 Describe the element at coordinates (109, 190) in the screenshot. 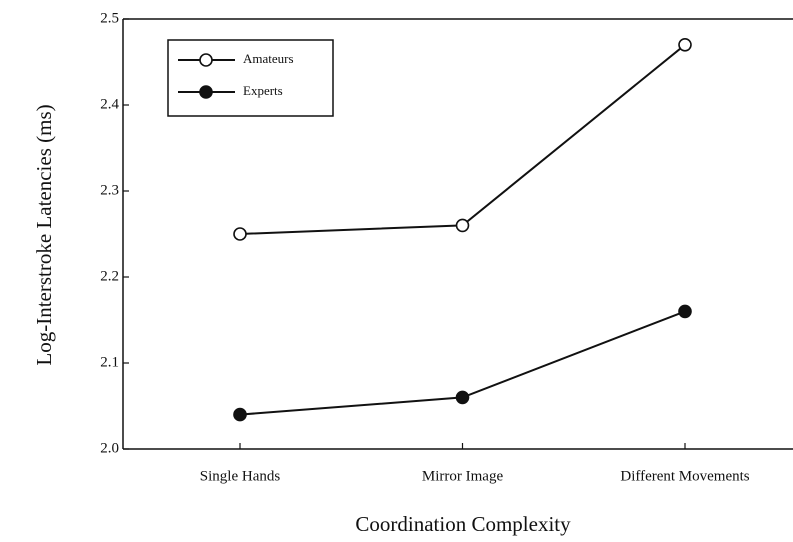

I see `y-tick-label: 2.3` at that location.